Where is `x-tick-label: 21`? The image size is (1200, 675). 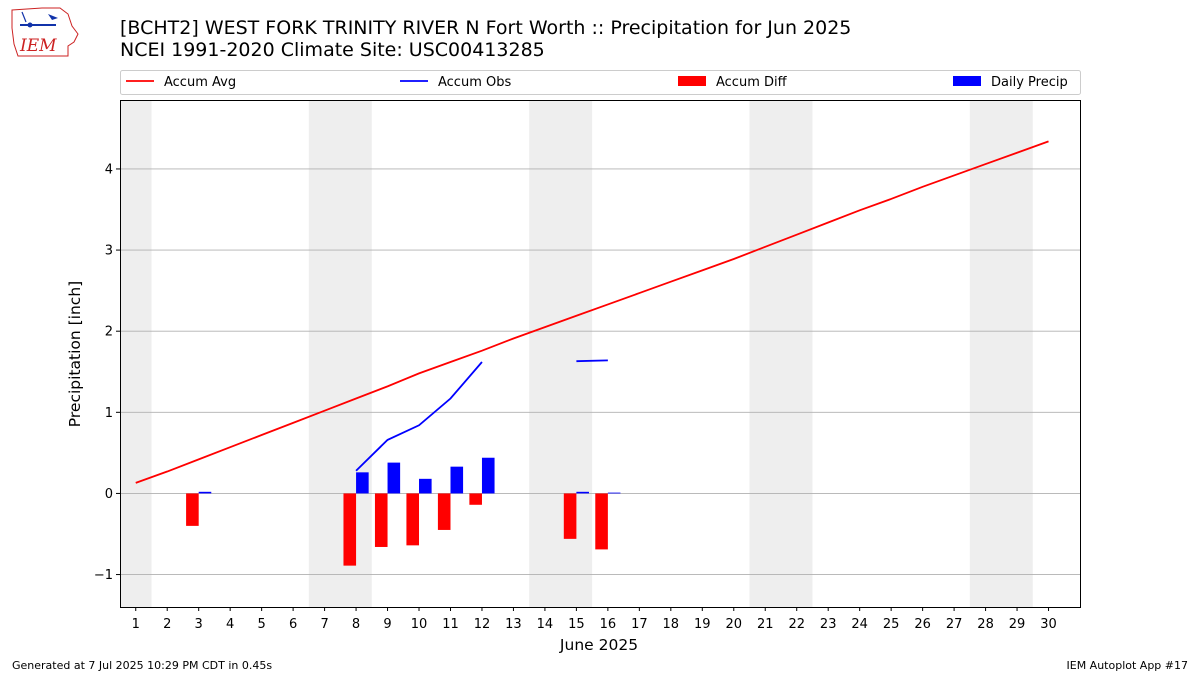 x-tick-label: 21 is located at coordinates (765, 624).